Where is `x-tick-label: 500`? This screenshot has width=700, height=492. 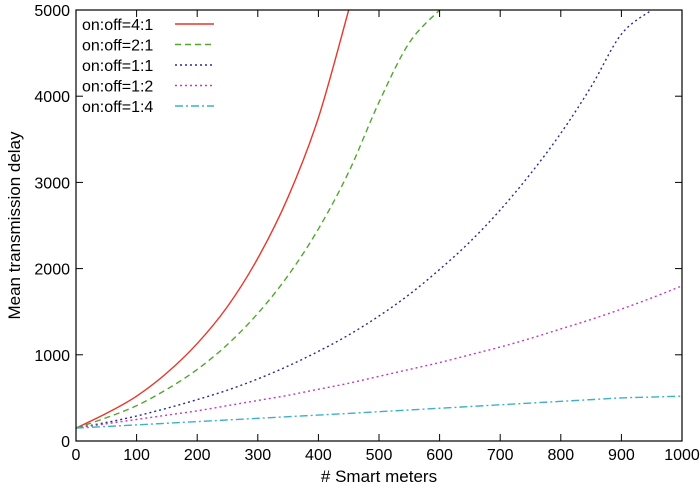
x-tick-label: 500 is located at coordinates (379, 455).